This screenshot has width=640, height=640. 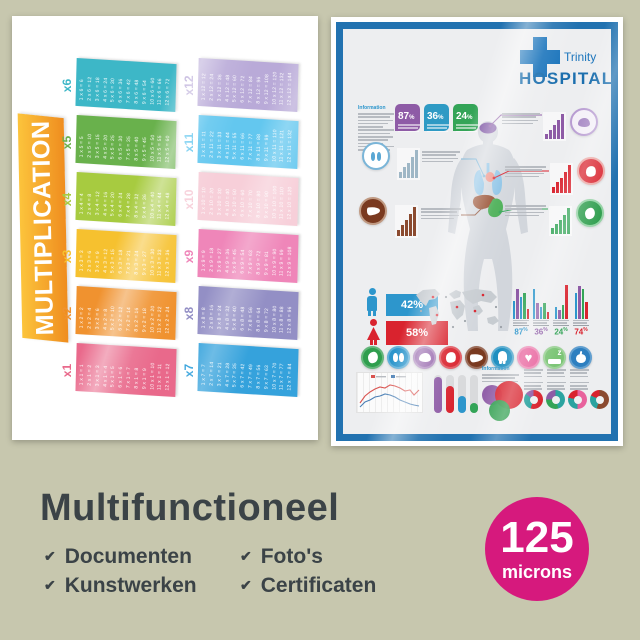 I want to click on times-table-label: x7, so click(x=189, y=370).